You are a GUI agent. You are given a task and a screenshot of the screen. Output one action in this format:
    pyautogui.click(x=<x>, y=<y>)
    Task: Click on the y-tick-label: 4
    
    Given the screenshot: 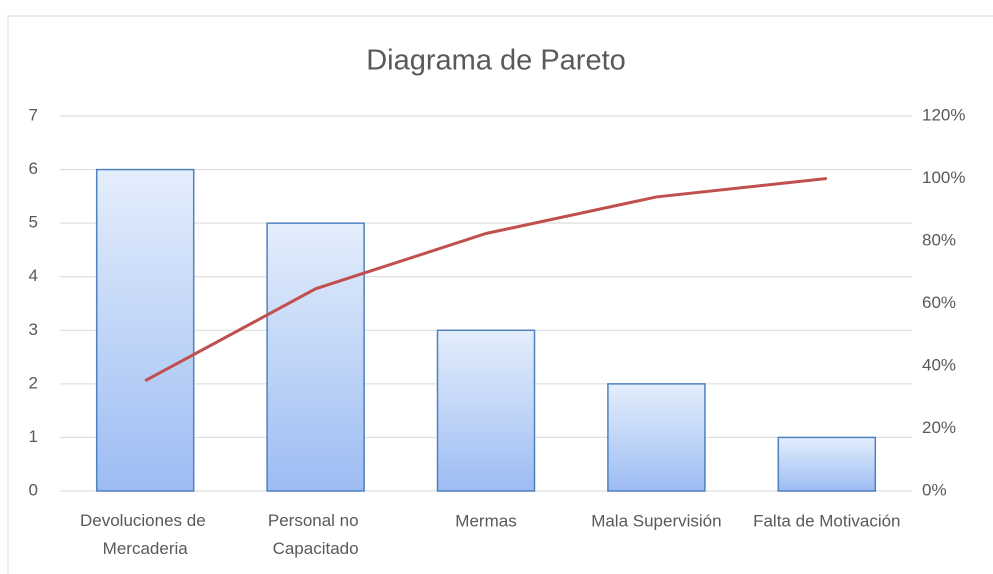 What is the action you would take?
    pyautogui.click(x=33, y=275)
    